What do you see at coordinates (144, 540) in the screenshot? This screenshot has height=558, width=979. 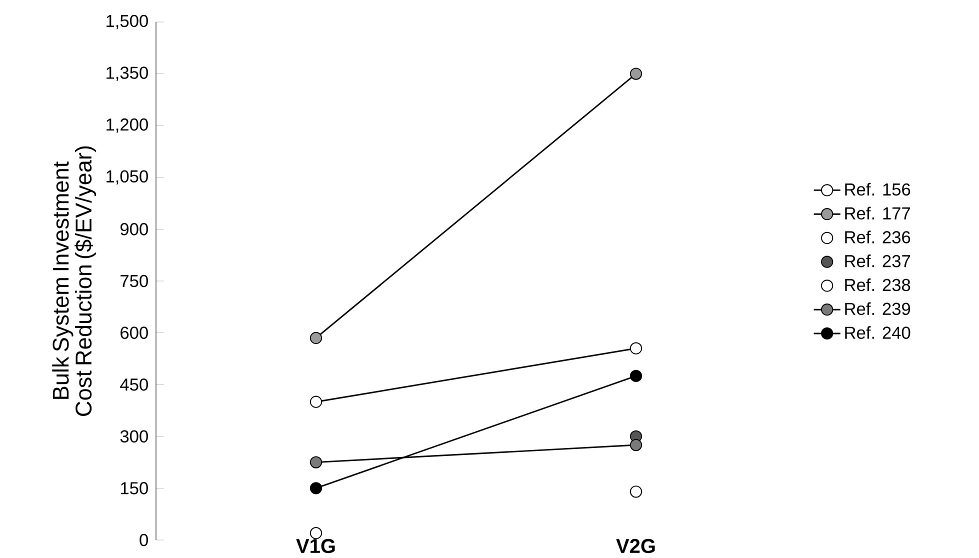 I see `y-tick-label: 0` at bounding box center [144, 540].